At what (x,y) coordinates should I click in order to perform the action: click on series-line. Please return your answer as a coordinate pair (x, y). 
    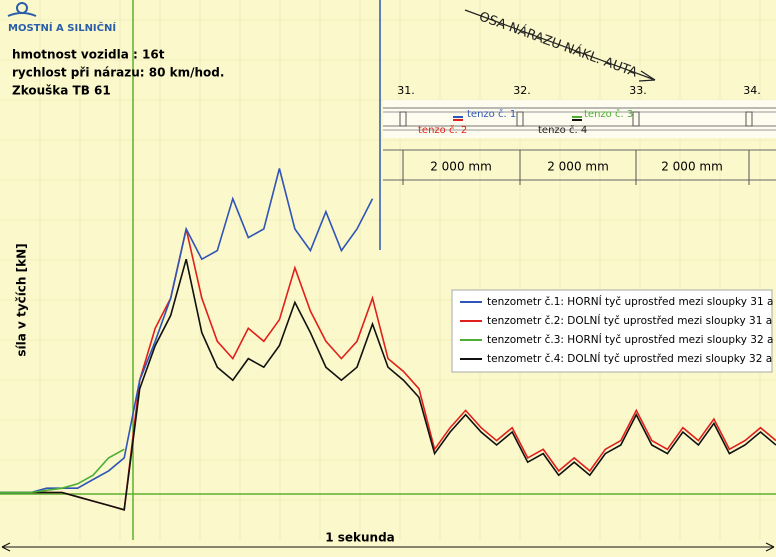
    Looking at the image, I should click on (62, 471).